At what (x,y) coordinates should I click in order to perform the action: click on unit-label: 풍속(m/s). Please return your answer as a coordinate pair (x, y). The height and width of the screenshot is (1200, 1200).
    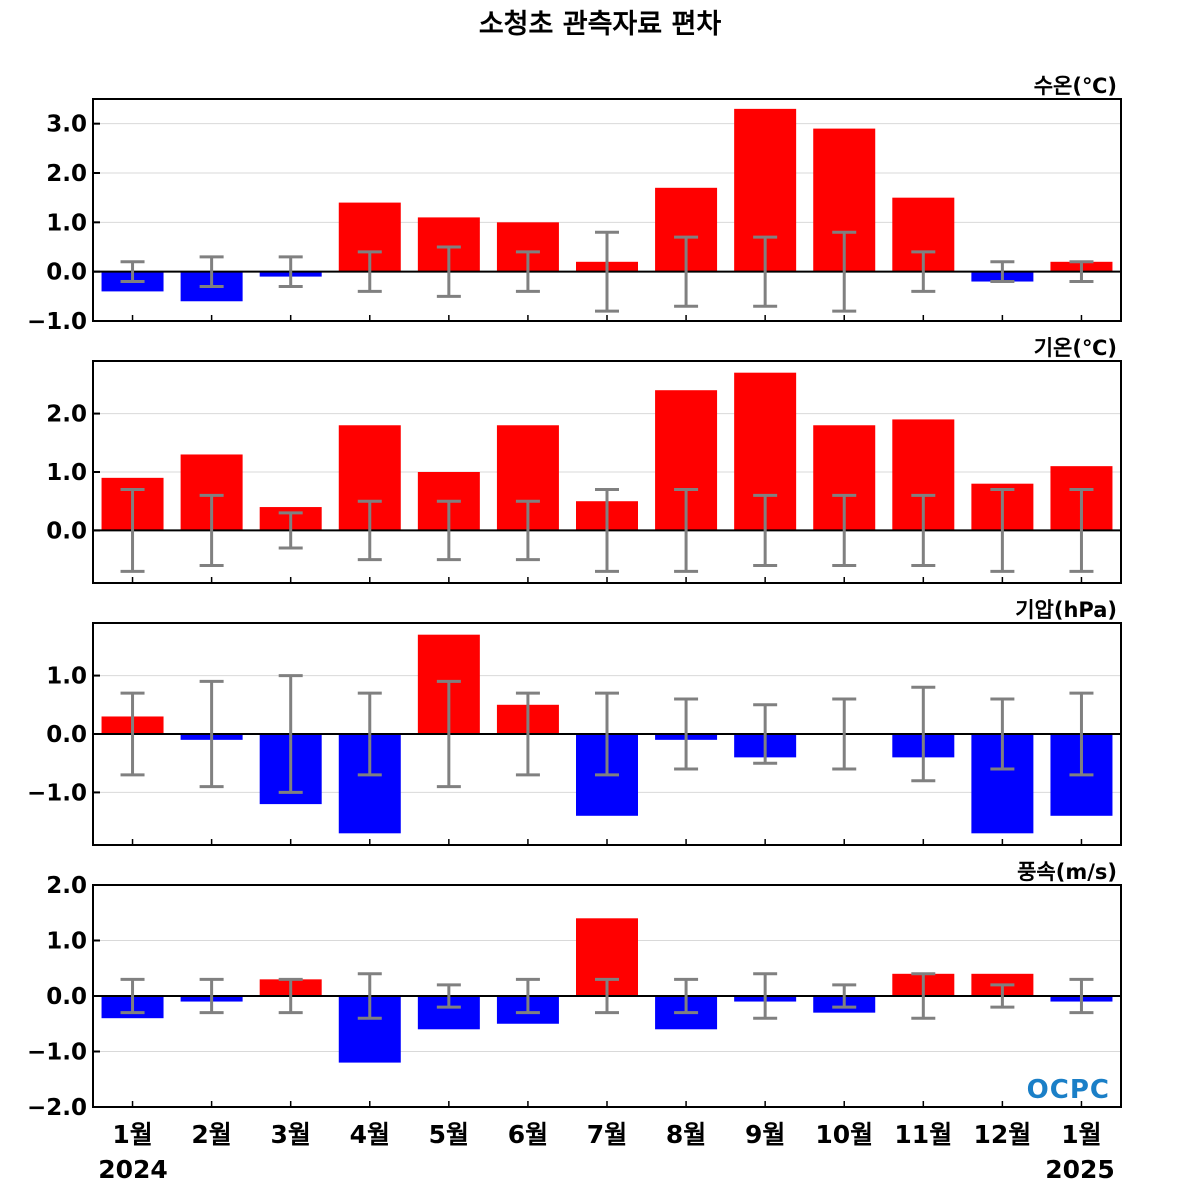
    Looking at the image, I should click on (1067, 872).